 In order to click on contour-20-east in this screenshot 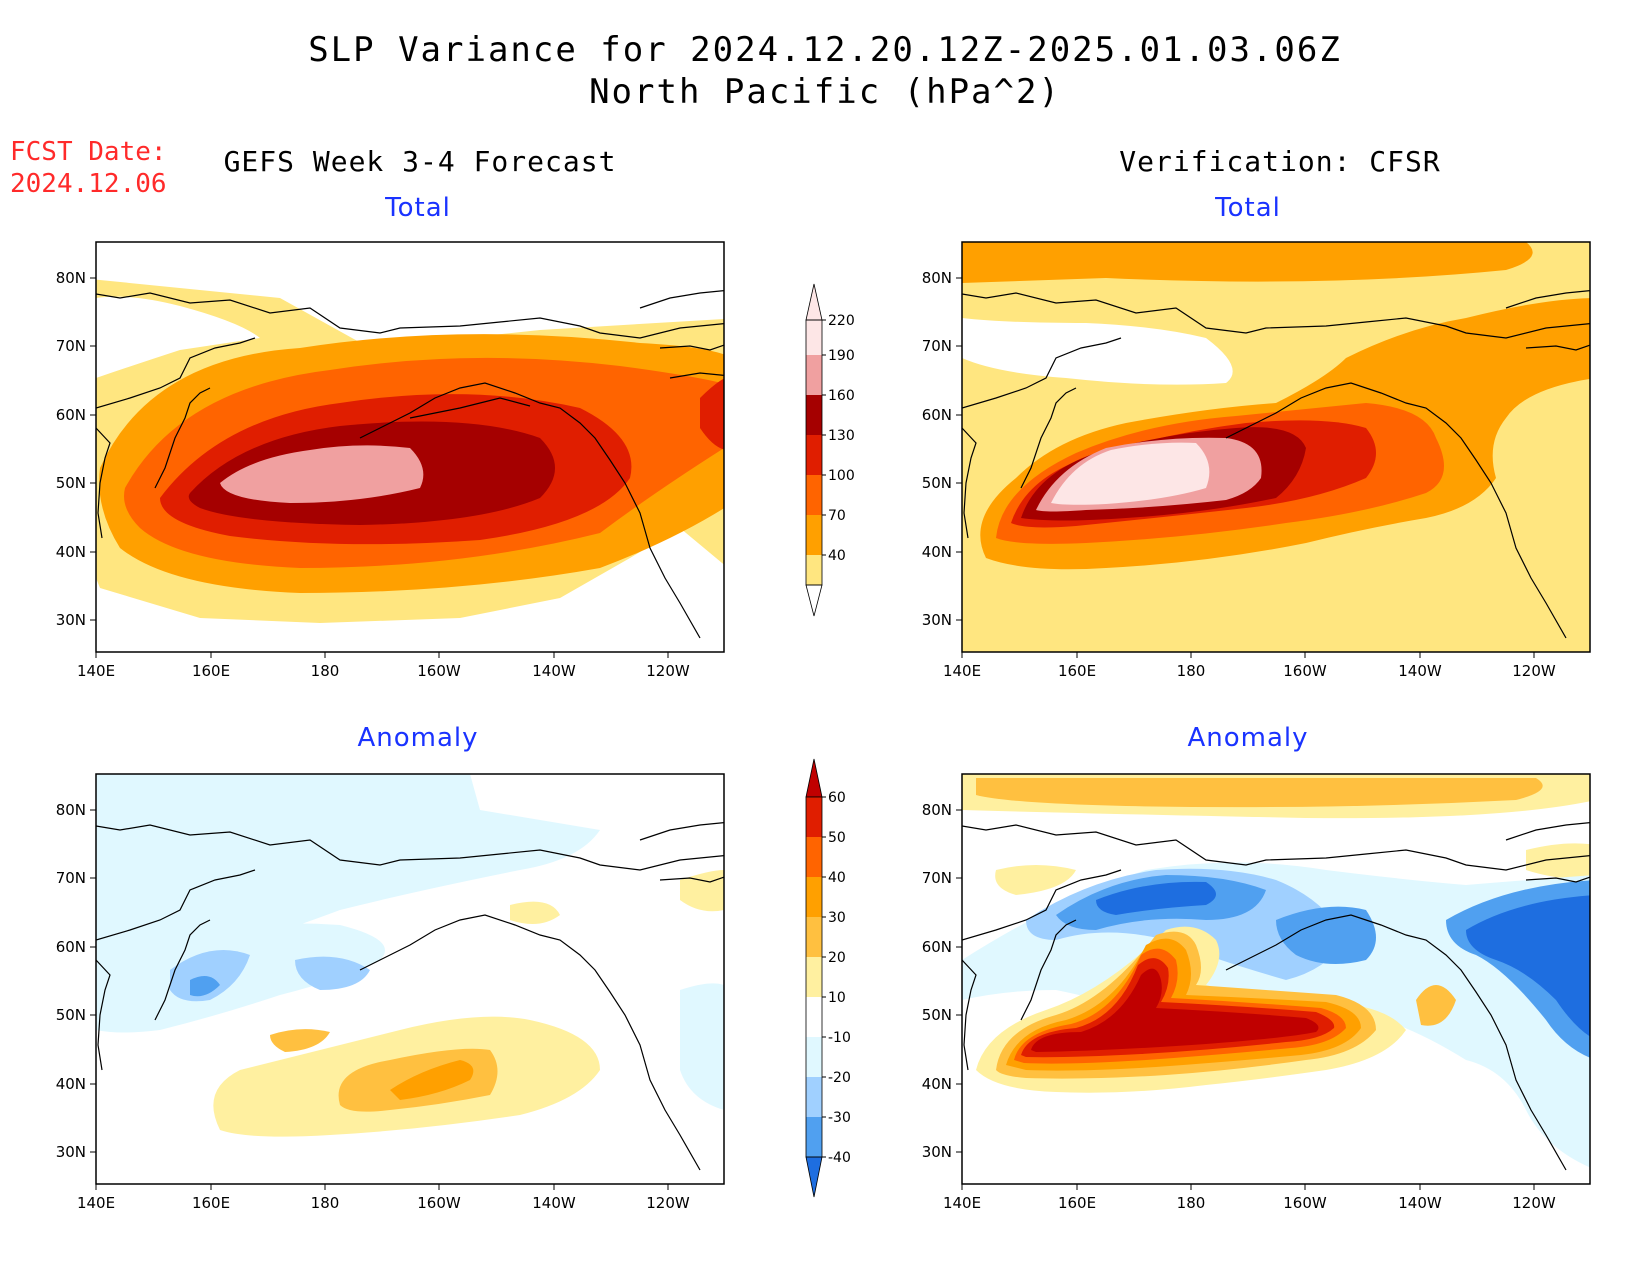, I will do `click(1436, 1005)`.